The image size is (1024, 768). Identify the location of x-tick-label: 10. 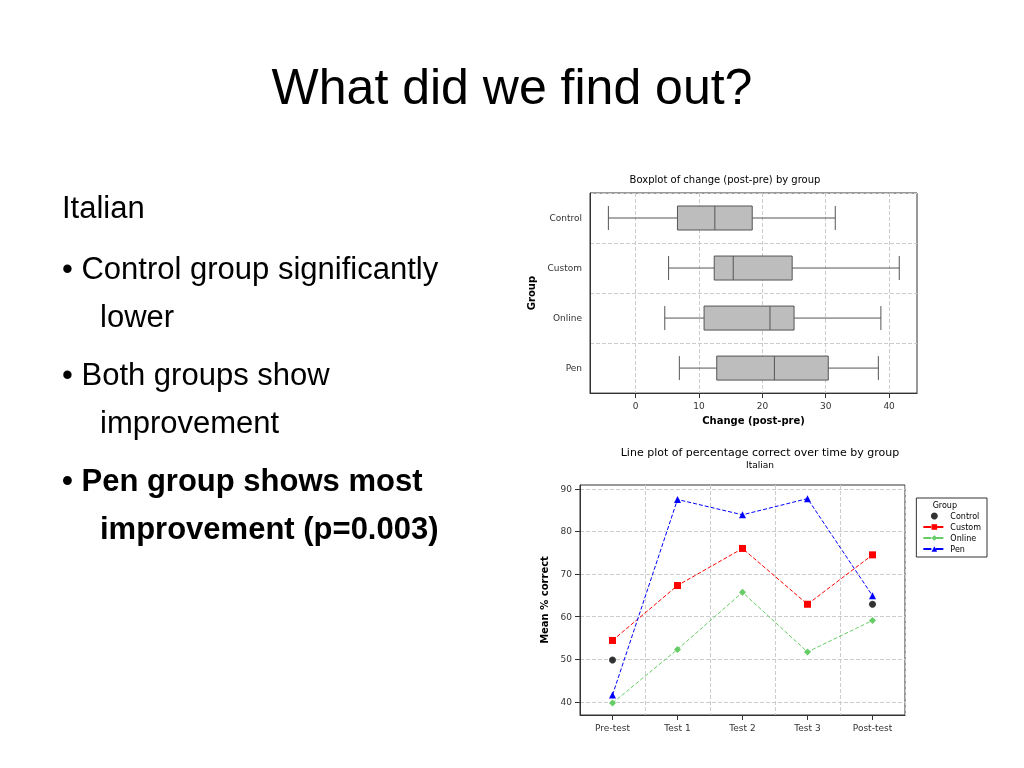
(699, 405).